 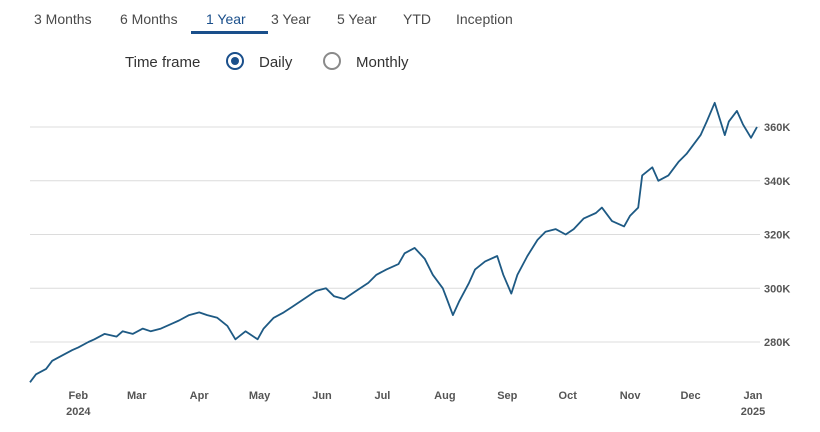 I want to click on timeframe-selector: Time frame Daily Monthly, so click(x=410, y=64).